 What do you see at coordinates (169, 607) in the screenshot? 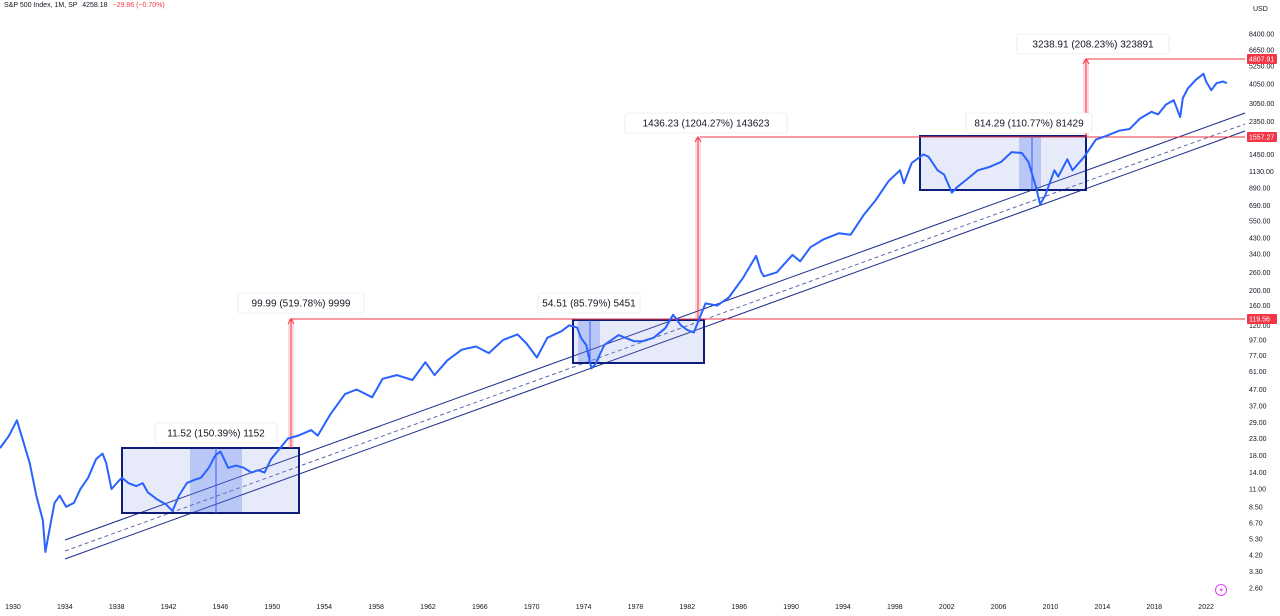
I see `x-tick-label: 1942` at bounding box center [169, 607].